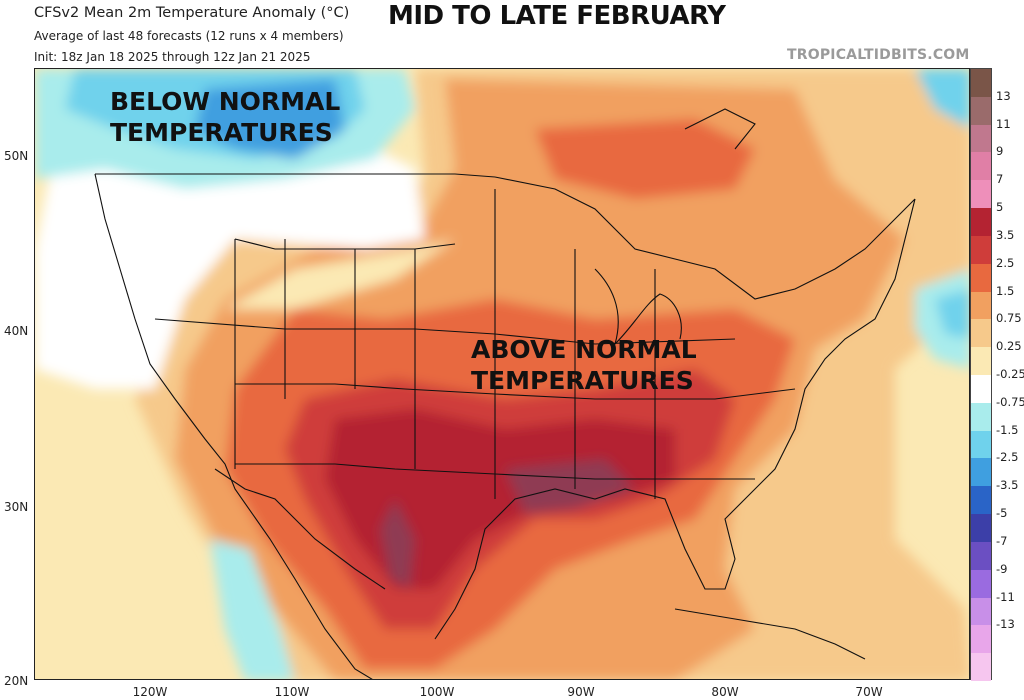 This screenshot has height=700, width=1024. What do you see at coordinates (292, 692) in the screenshot?
I see `lon-label-110w: 110W` at bounding box center [292, 692].